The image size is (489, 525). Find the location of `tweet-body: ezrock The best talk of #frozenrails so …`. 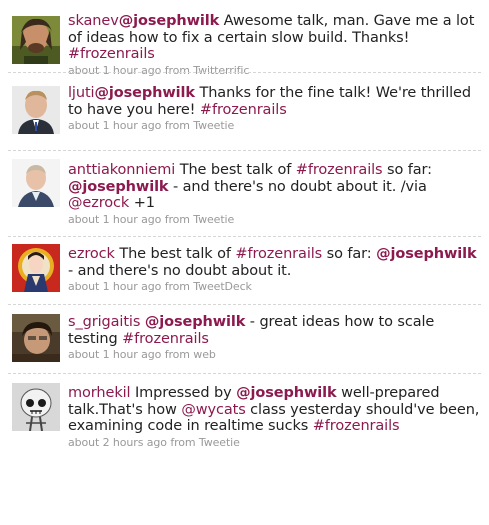

tweet-body: ezrock The best talk of #frozenrails so … is located at coordinates (274, 270).